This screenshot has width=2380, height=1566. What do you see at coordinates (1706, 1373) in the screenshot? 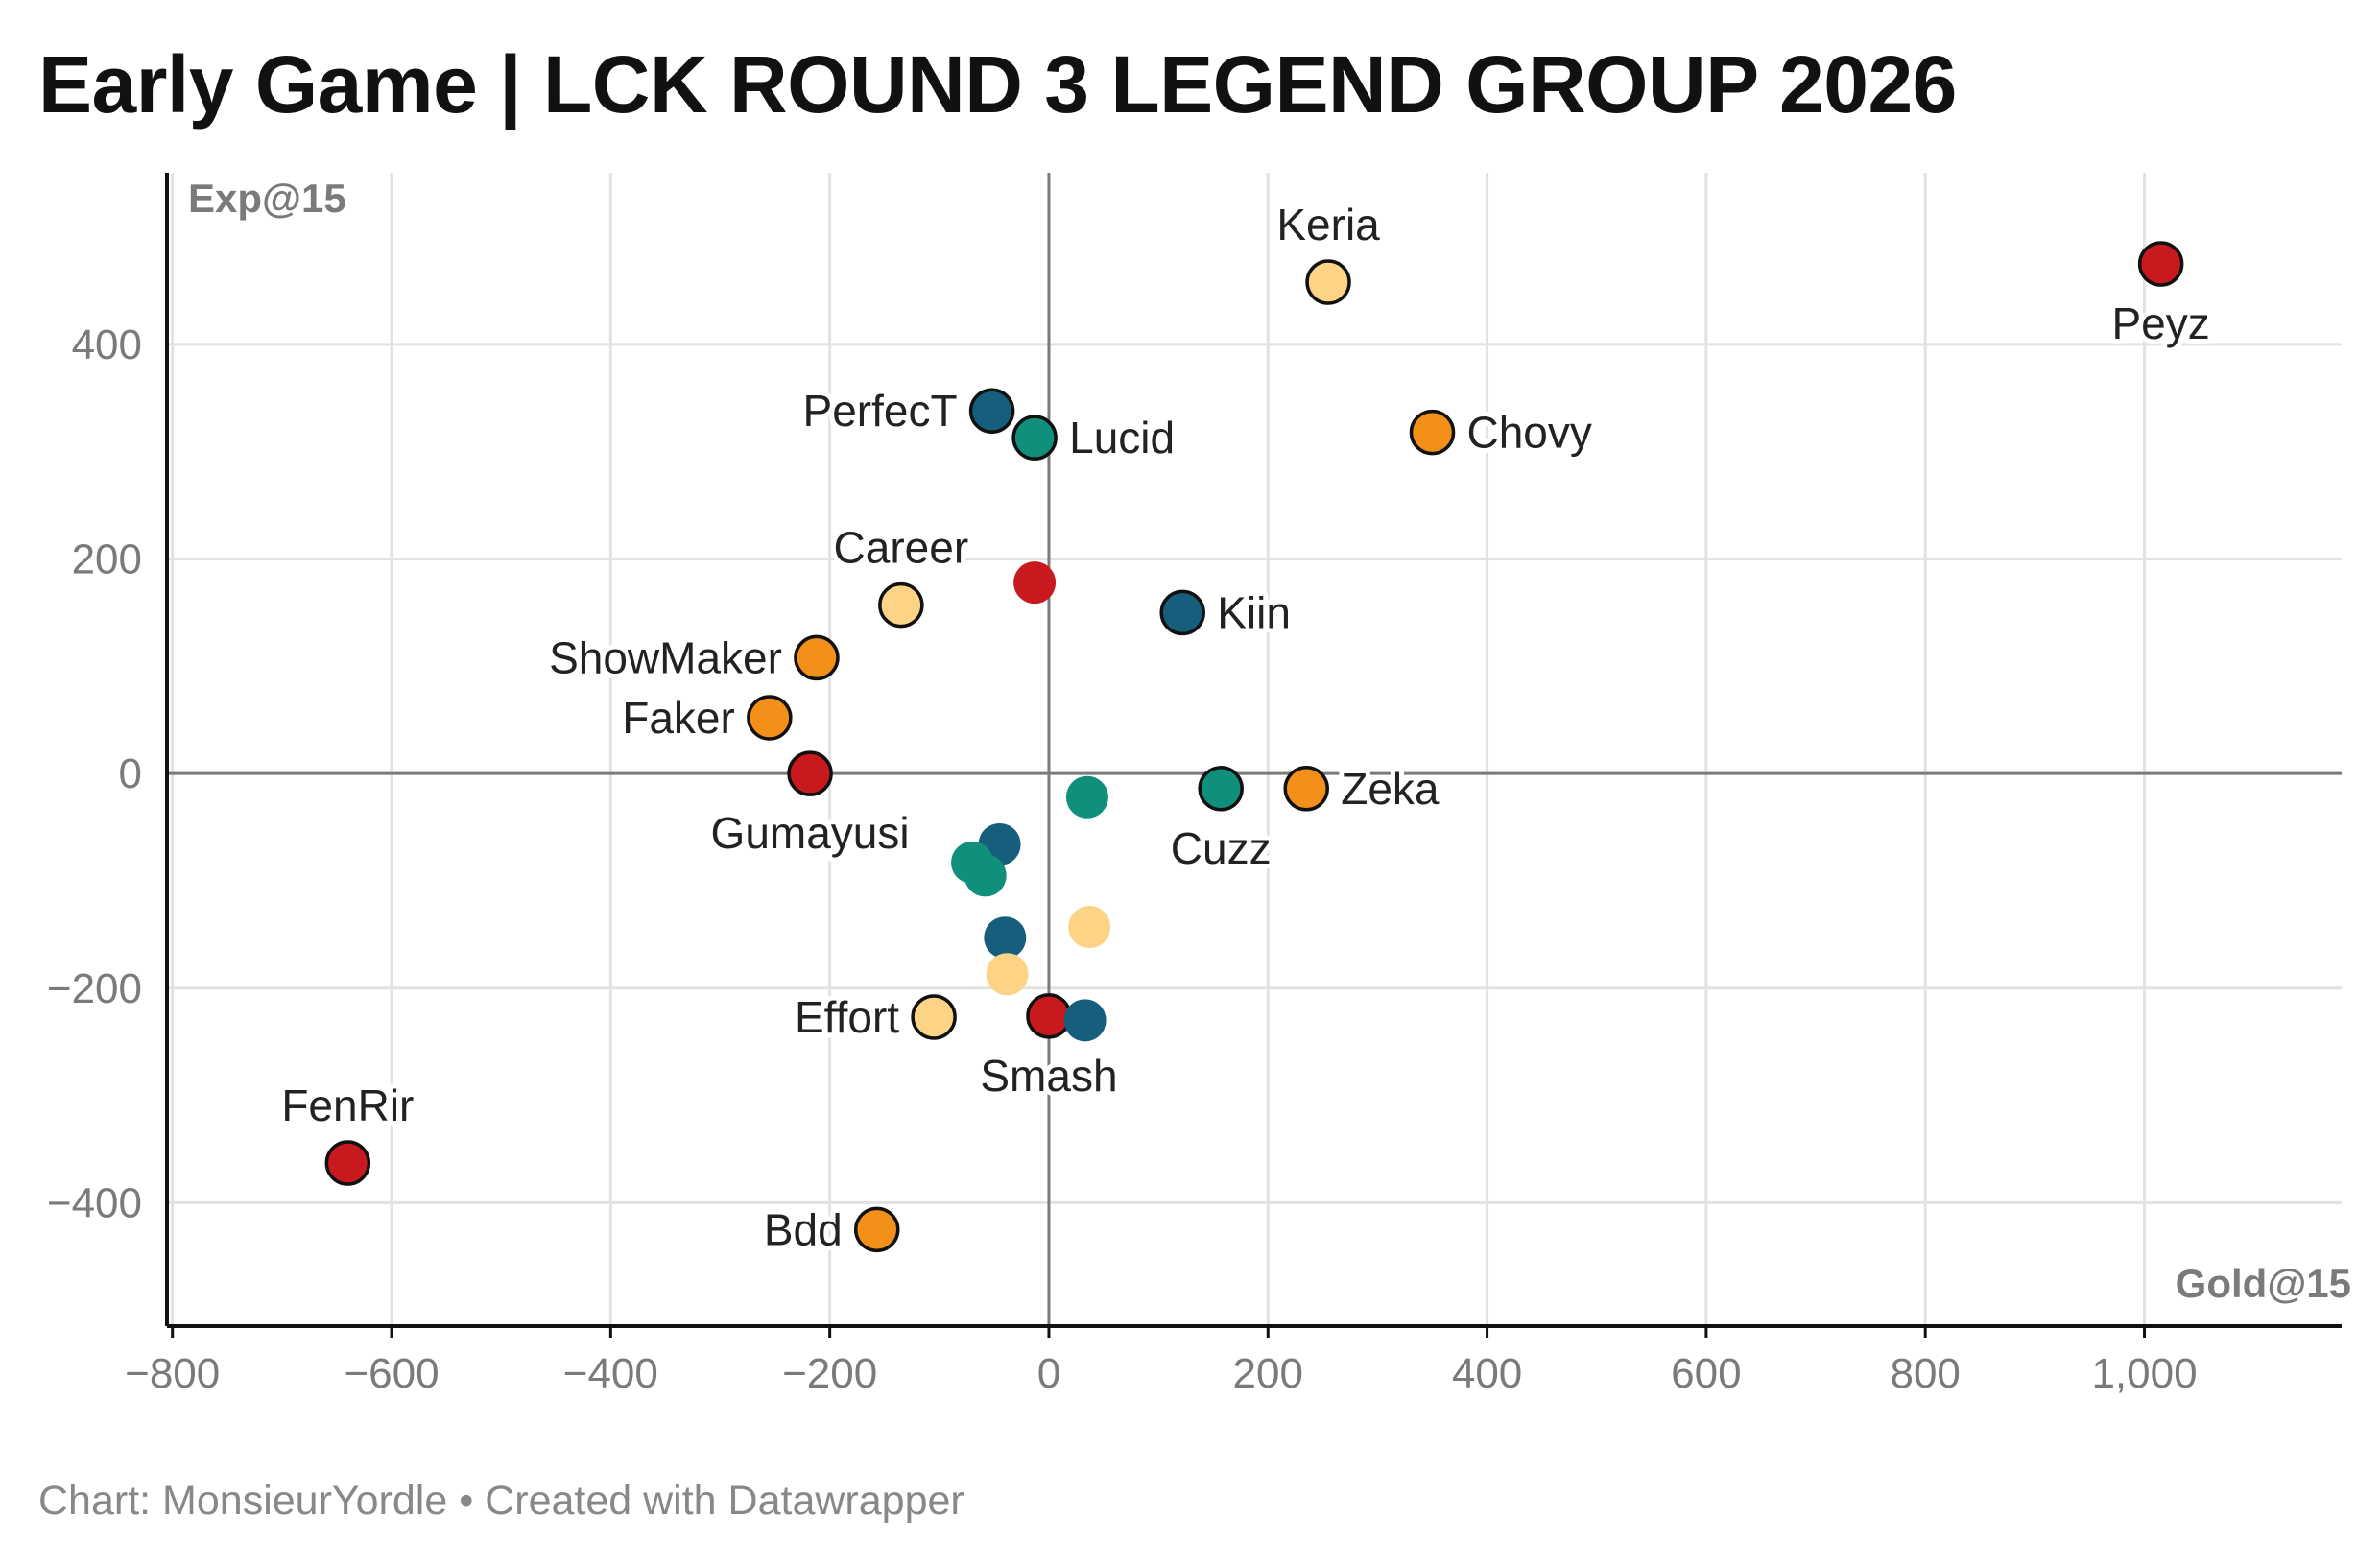
I see `x-tick-label: 600` at bounding box center [1706, 1373].